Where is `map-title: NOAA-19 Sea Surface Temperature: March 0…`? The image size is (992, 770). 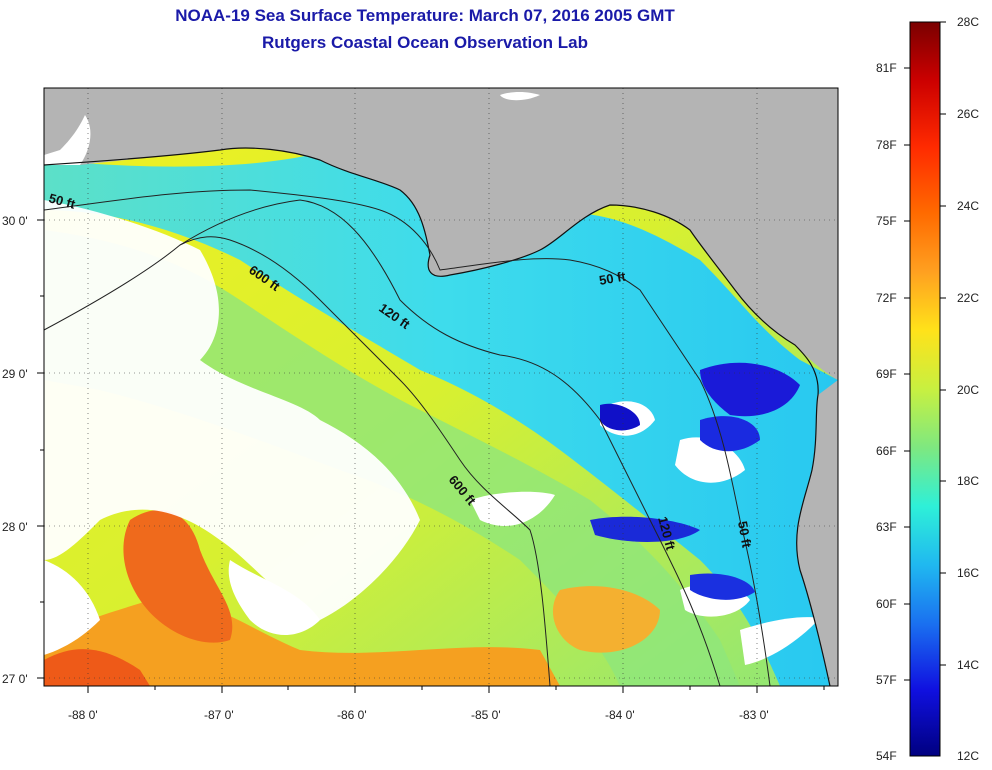
map-title: NOAA-19 Sea Surface Temperature: March 0… is located at coordinates (425, 15).